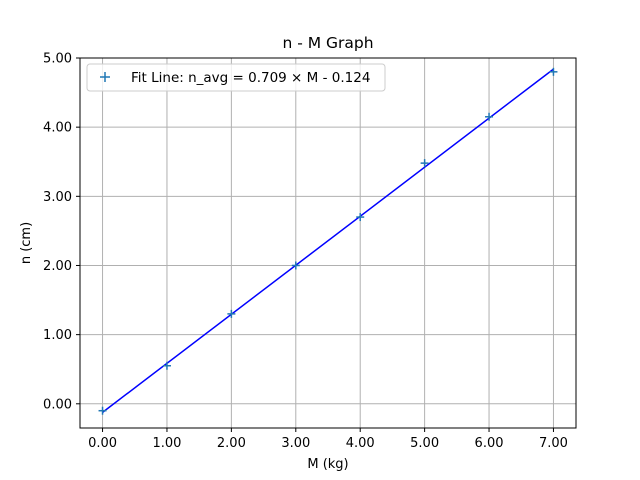 Image resolution: width=640 pixels, height=480 pixels. Describe the element at coordinates (105, 77) in the screenshot. I see `legend-marker` at that location.